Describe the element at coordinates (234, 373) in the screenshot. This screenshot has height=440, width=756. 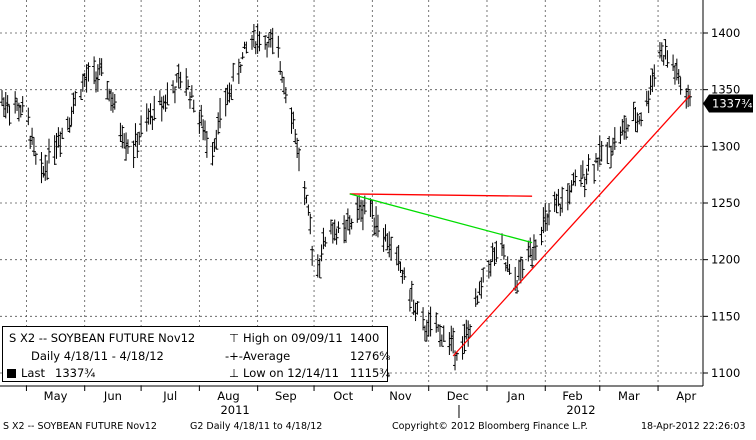
I see `low-icon: ⊥` at that location.